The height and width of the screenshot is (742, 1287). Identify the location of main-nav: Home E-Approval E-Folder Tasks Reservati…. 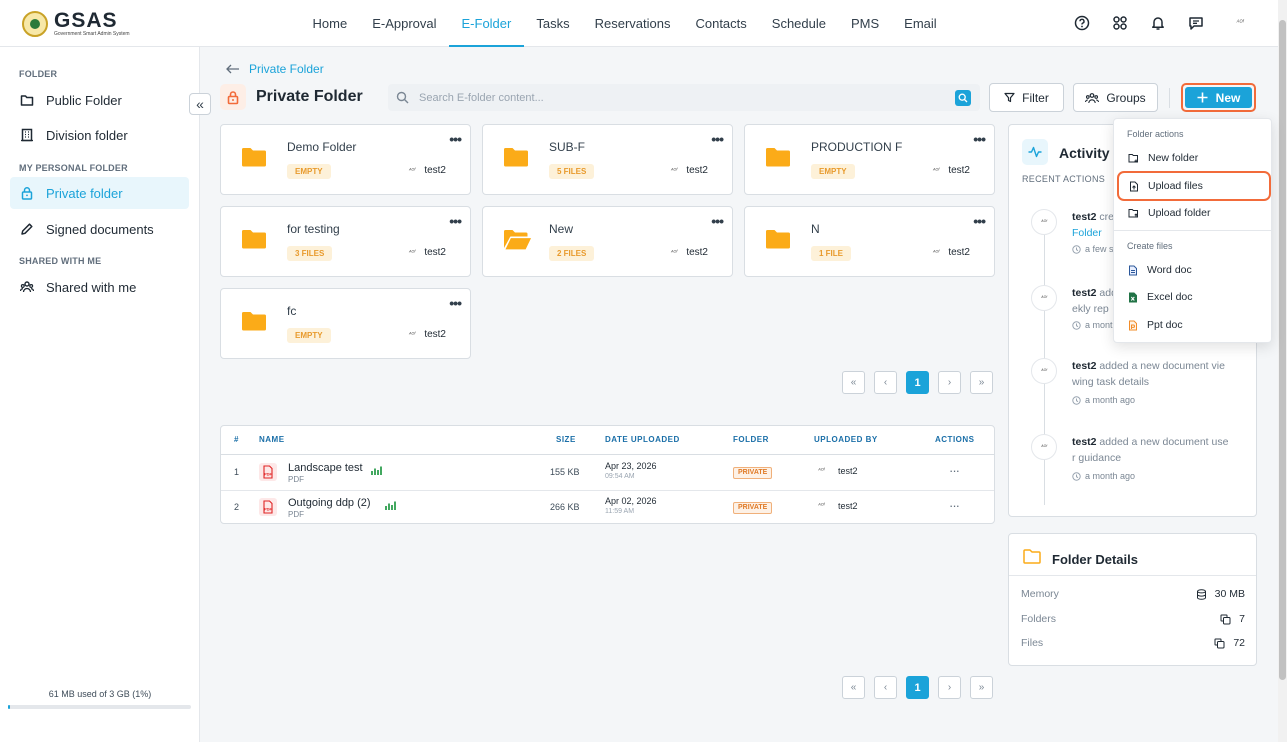
(624, 23).